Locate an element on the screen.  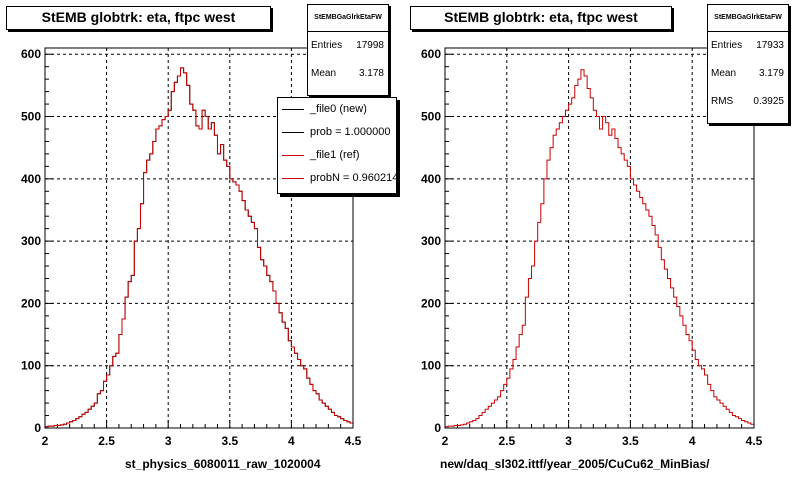
stats-entries-value: 17998 is located at coordinates (370, 45).